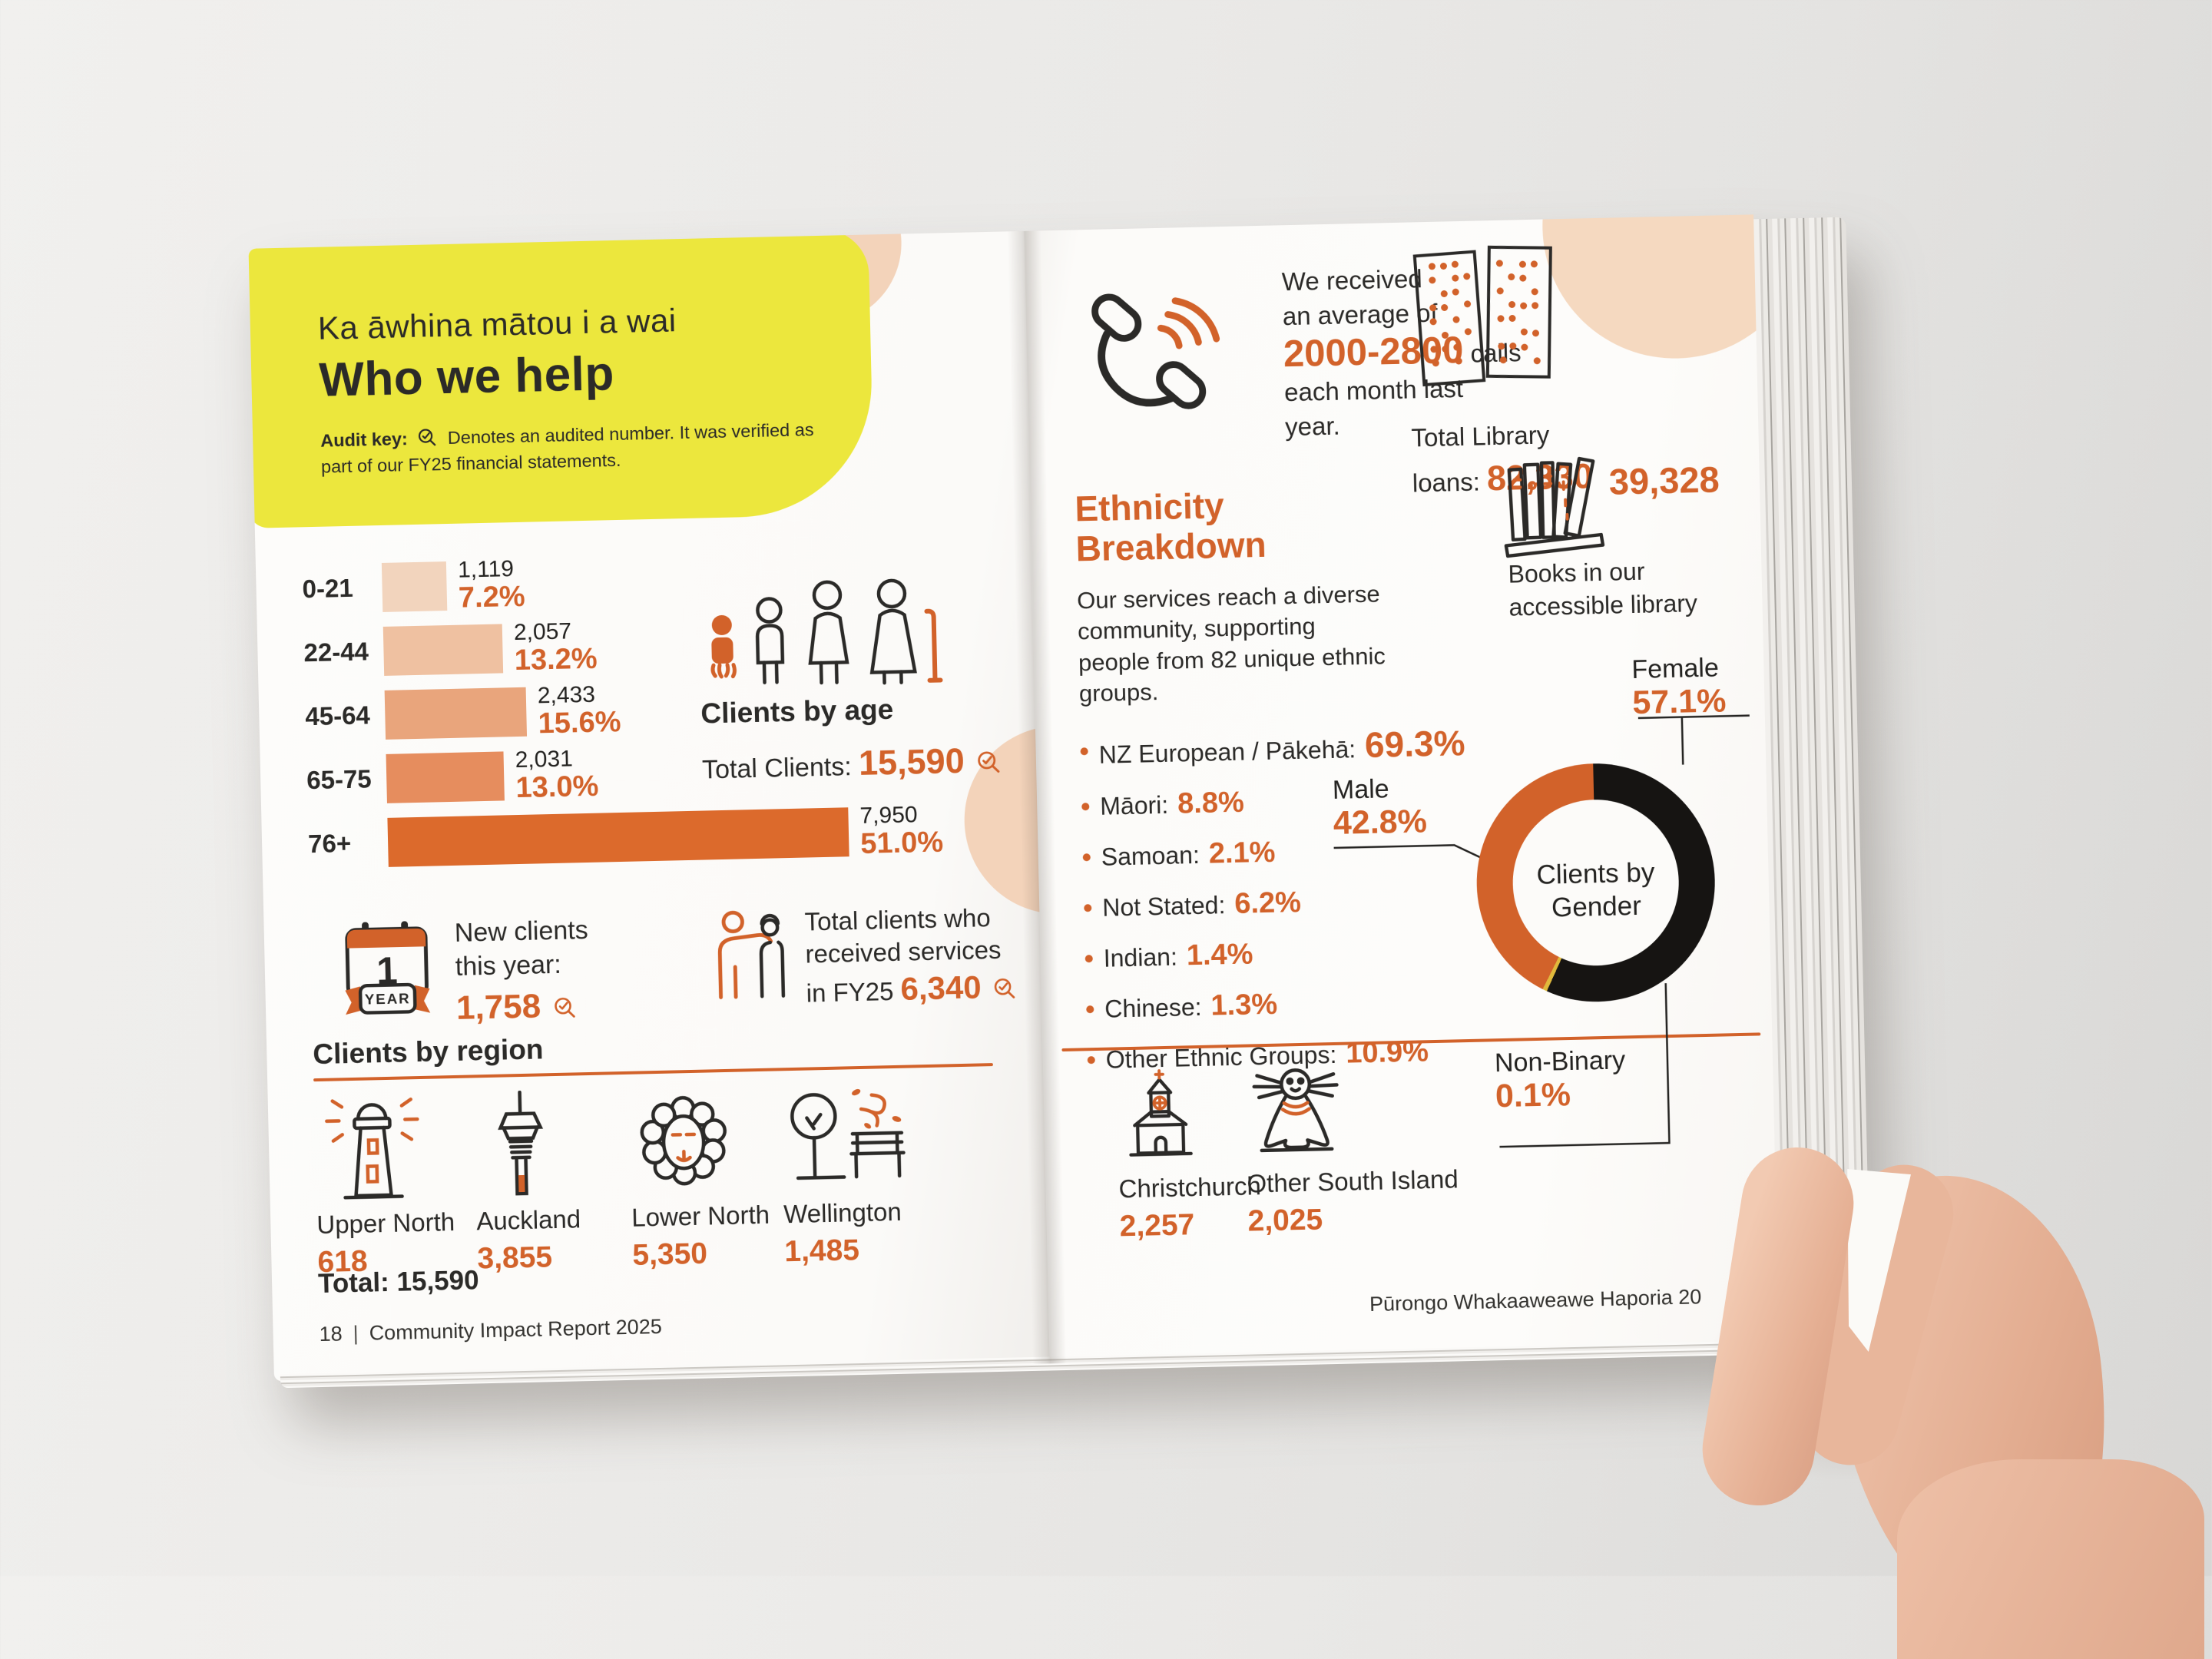  Describe the element at coordinates (1679, 687) in the screenshot. I see `gender-female-label: Female 57.1%` at that location.